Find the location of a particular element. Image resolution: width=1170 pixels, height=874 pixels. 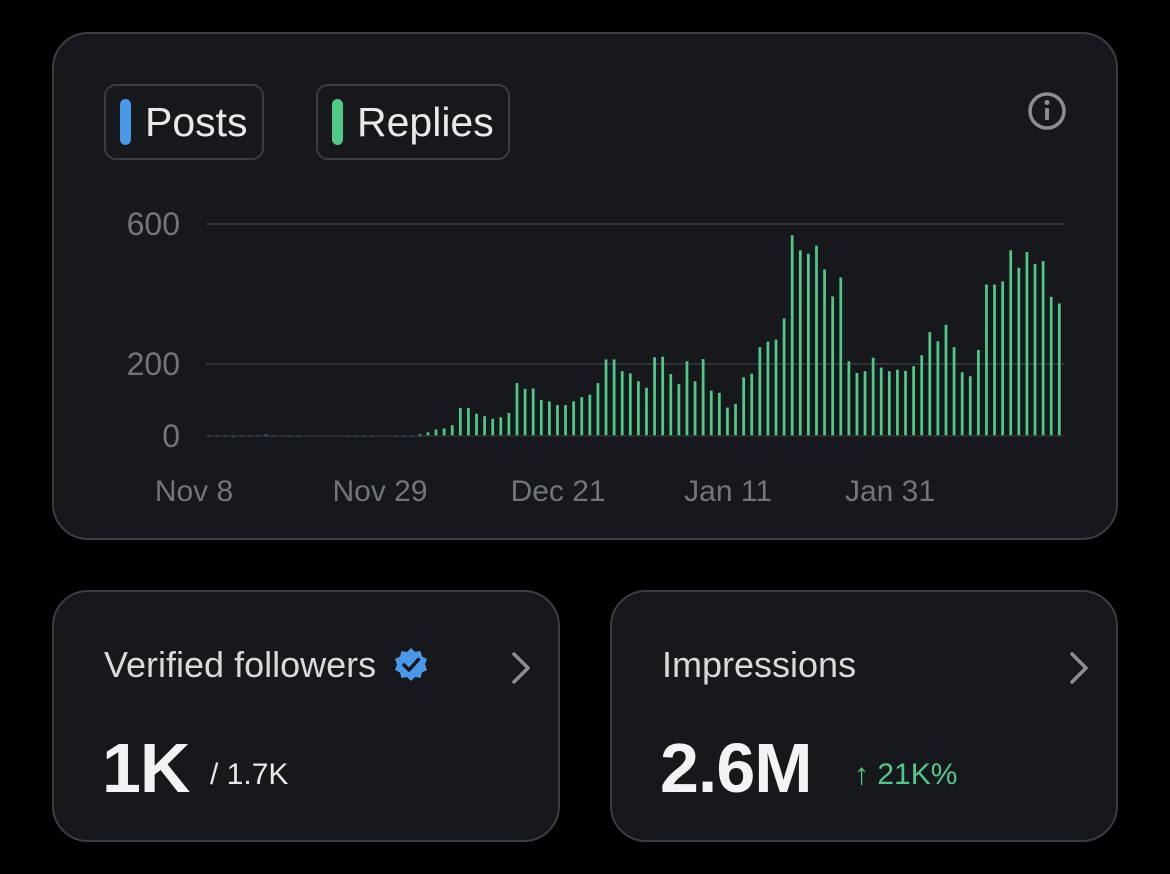

x-tick-label: Dec 21 is located at coordinates (558, 491).